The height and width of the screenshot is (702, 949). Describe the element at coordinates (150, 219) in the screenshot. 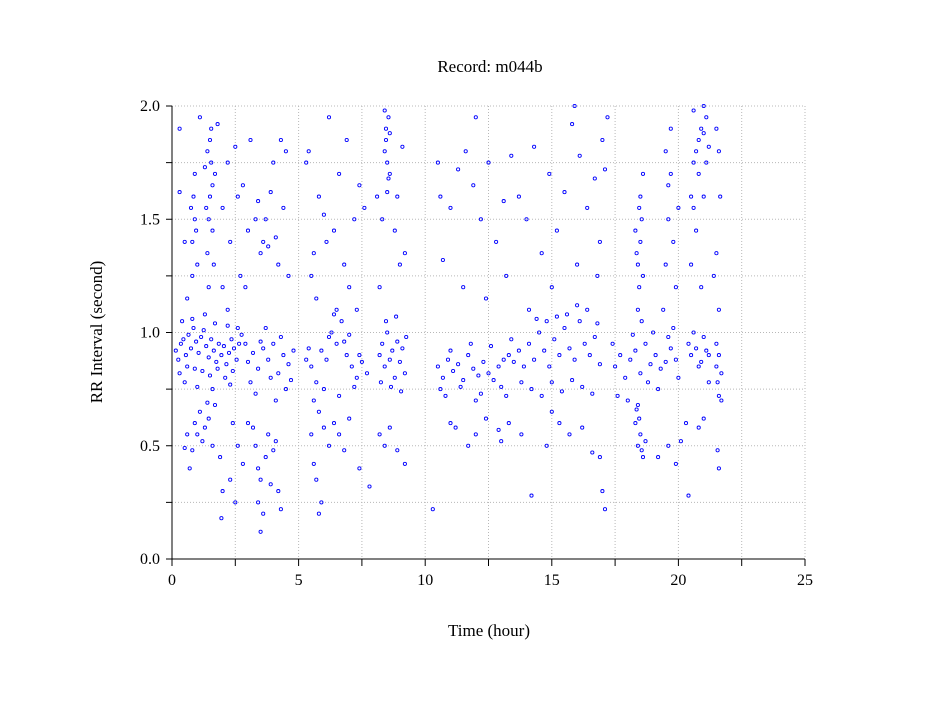

I see `y-tick-label: 1.5` at that location.